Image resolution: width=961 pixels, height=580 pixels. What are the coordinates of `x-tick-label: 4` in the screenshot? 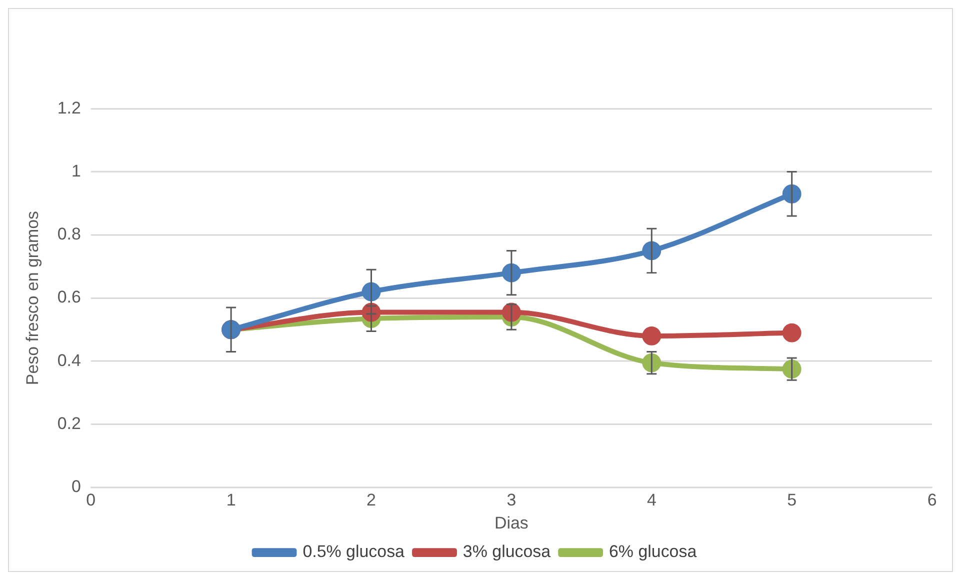 It's located at (651, 500).